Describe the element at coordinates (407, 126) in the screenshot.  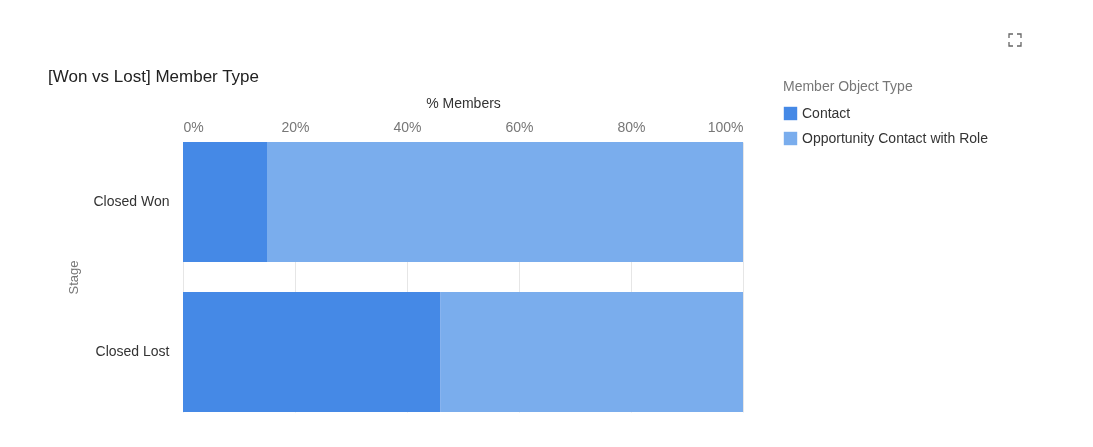
I see `x-tick-label: 40%` at that location.